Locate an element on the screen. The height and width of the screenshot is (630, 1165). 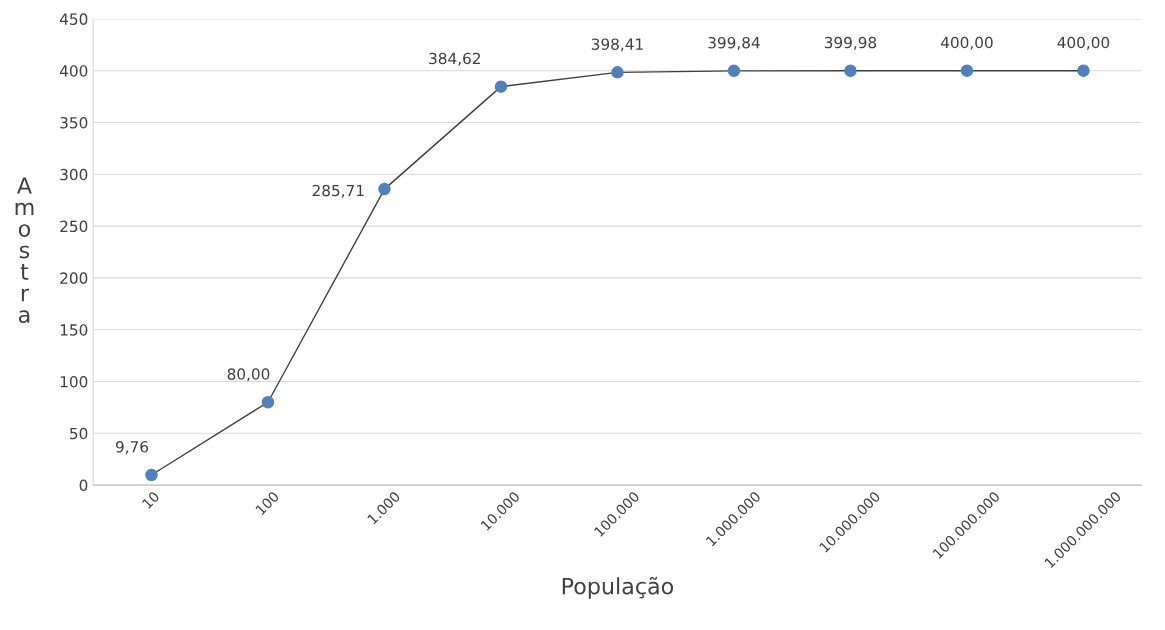
y-axis-title: Amostra is located at coordinates (24, 250).